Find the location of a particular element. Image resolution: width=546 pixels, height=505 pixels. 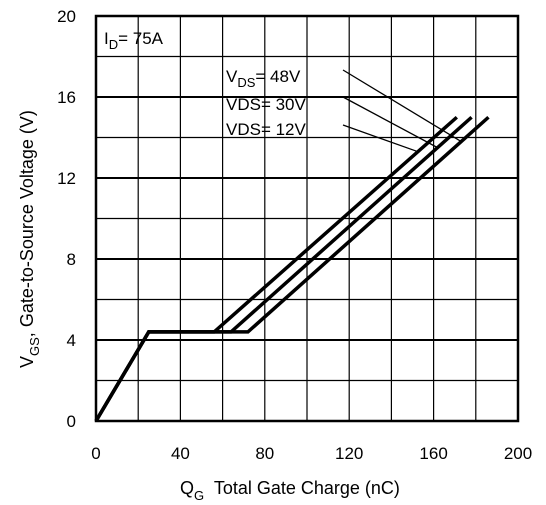

series-label-1: VDS= 30V is located at coordinates (266, 104).